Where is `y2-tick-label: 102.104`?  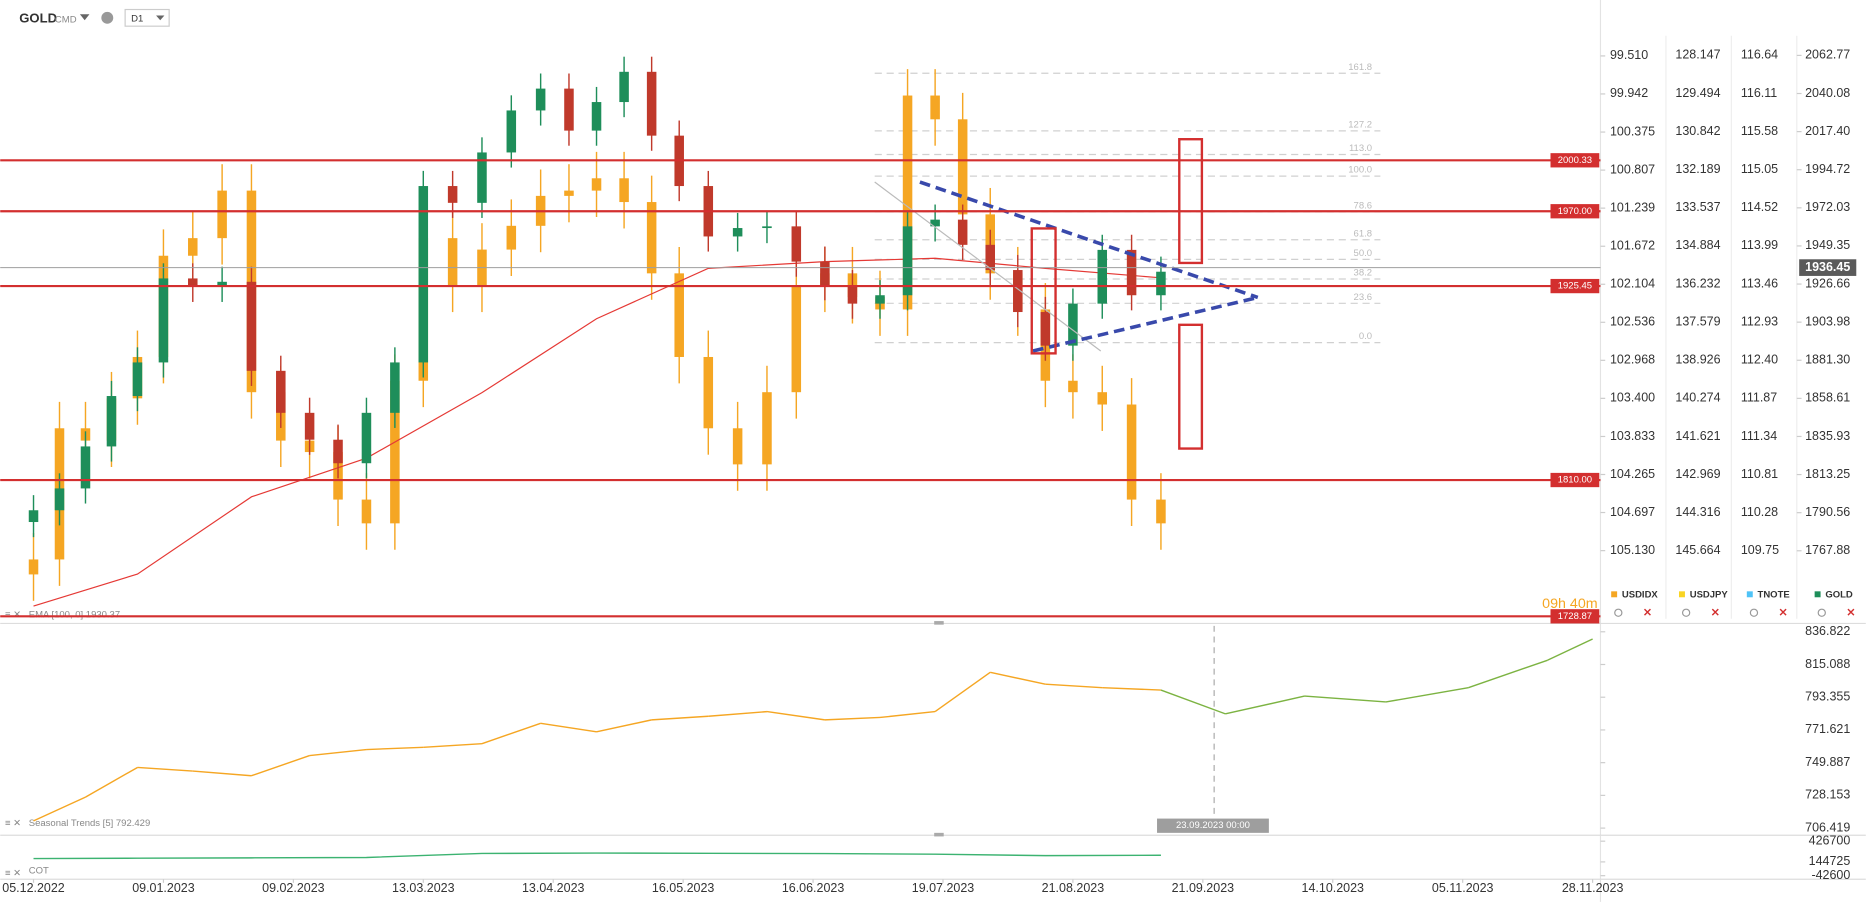
y2-tick-label: 102.104 is located at coordinates (1632, 284).